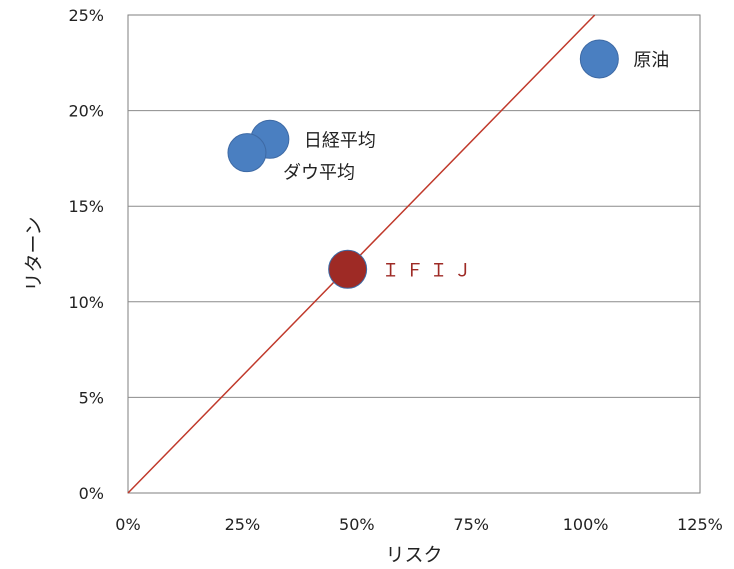 The width and height of the screenshot is (734, 569). What do you see at coordinates (86, 111) in the screenshot?
I see `y-tick-label: 20%` at bounding box center [86, 111].